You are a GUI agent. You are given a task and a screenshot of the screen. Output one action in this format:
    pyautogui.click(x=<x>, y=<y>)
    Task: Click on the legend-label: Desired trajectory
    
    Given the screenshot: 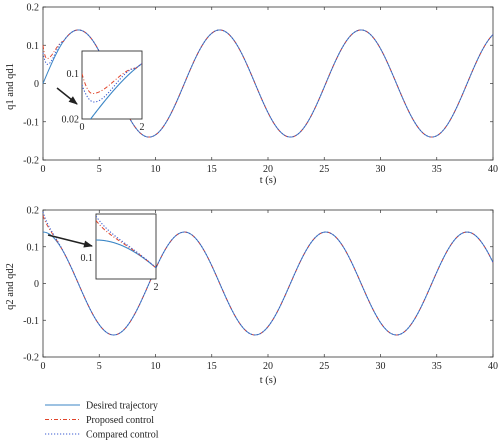 What is the action you would take?
    pyautogui.click(x=122, y=406)
    